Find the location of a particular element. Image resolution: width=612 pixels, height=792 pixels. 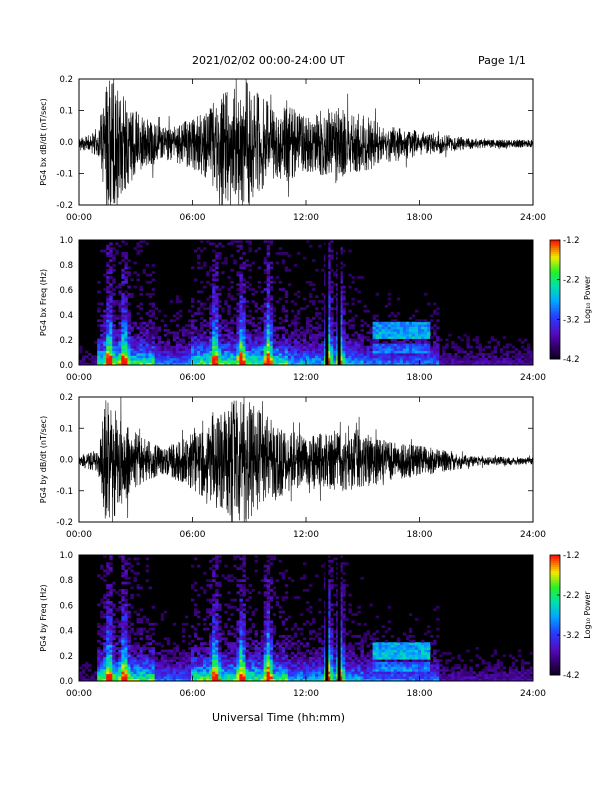

colorbar-segment is located at coordinates (555, 358).